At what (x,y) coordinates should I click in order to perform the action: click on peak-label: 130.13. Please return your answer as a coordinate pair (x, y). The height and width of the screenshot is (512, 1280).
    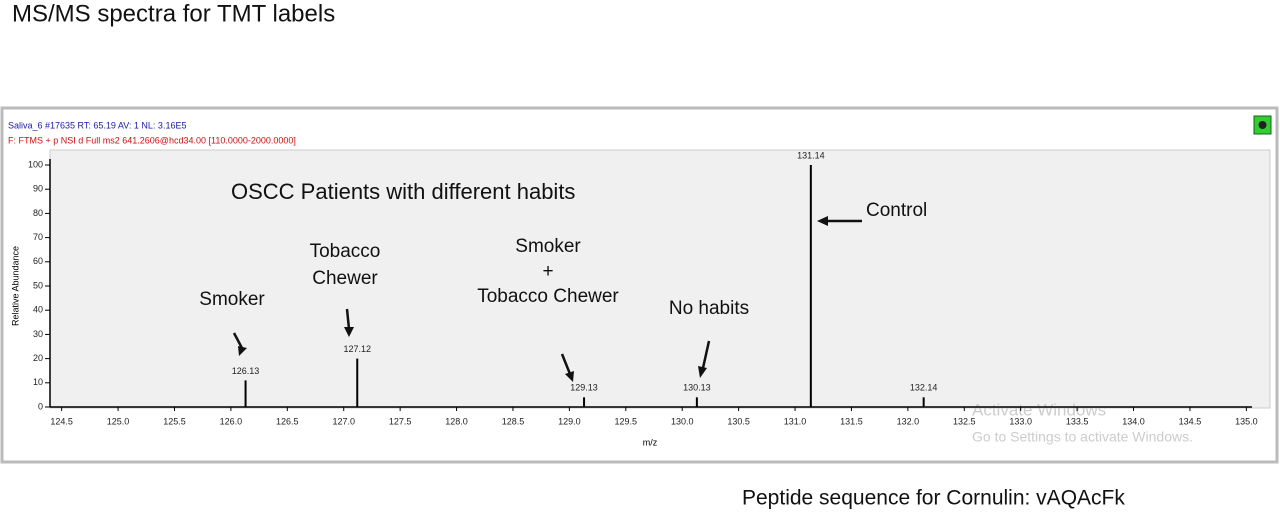
    Looking at the image, I should click on (697, 388).